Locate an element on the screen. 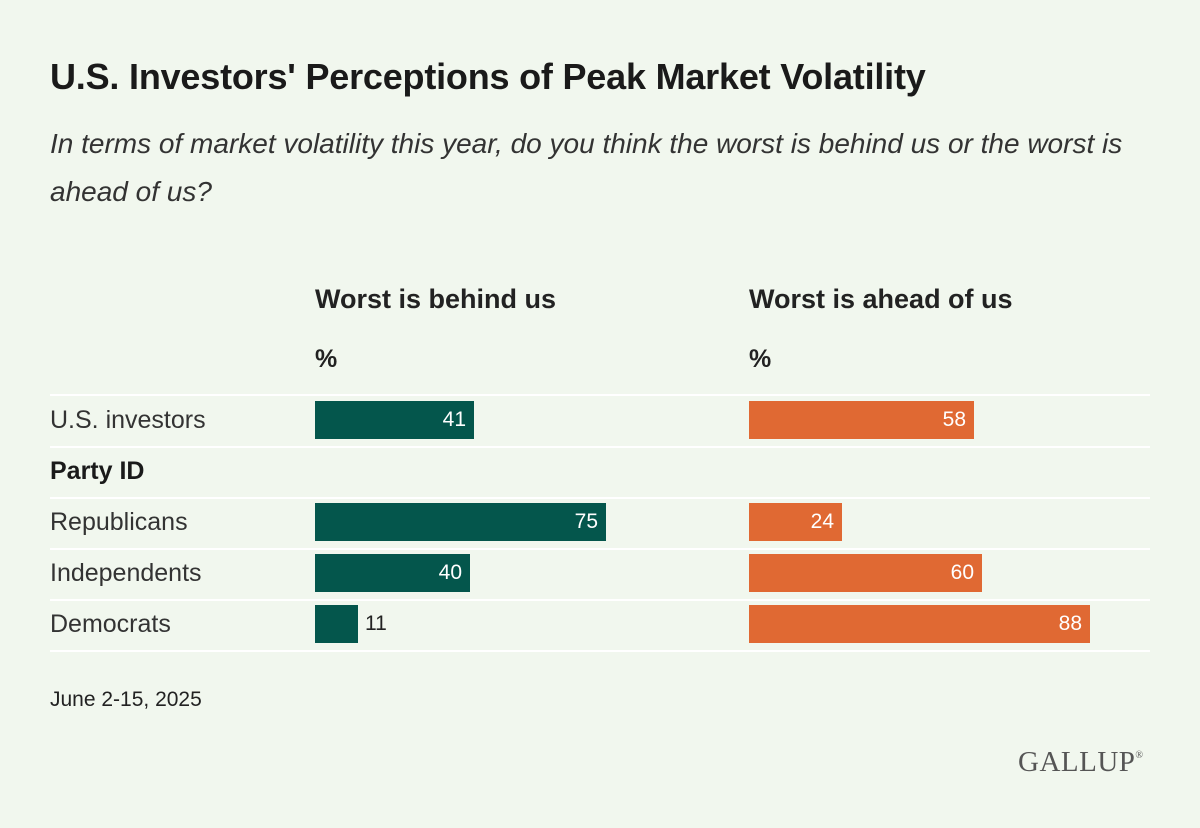 The image size is (1200, 828). row-label-democrats: Democrats is located at coordinates (110, 624).